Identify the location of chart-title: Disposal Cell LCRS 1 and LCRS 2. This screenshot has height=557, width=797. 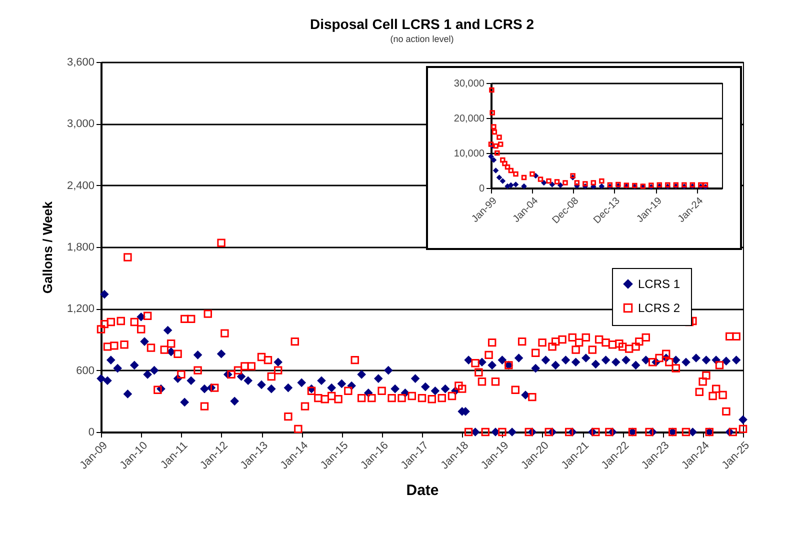
(422, 24).